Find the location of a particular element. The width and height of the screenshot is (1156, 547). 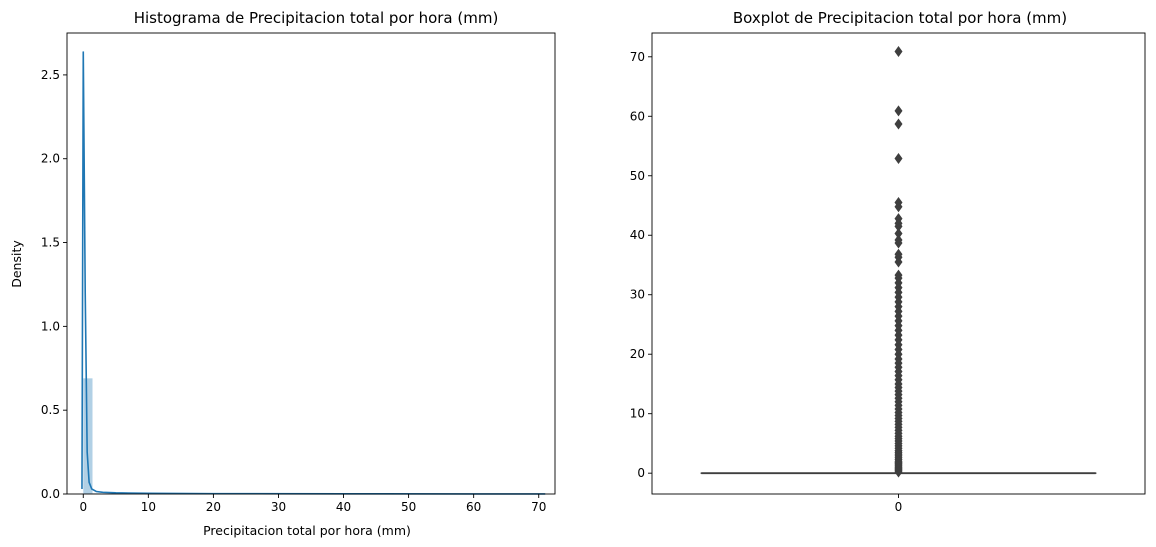

x-tick-label: 40 is located at coordinates (343, 507).